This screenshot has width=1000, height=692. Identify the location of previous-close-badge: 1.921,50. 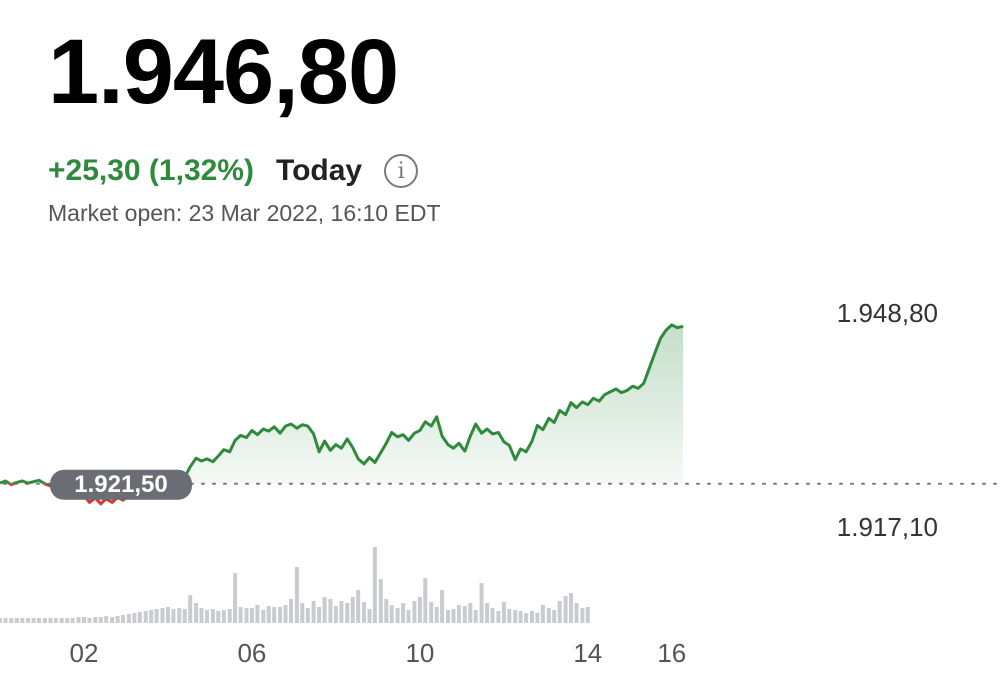
(121, 484).